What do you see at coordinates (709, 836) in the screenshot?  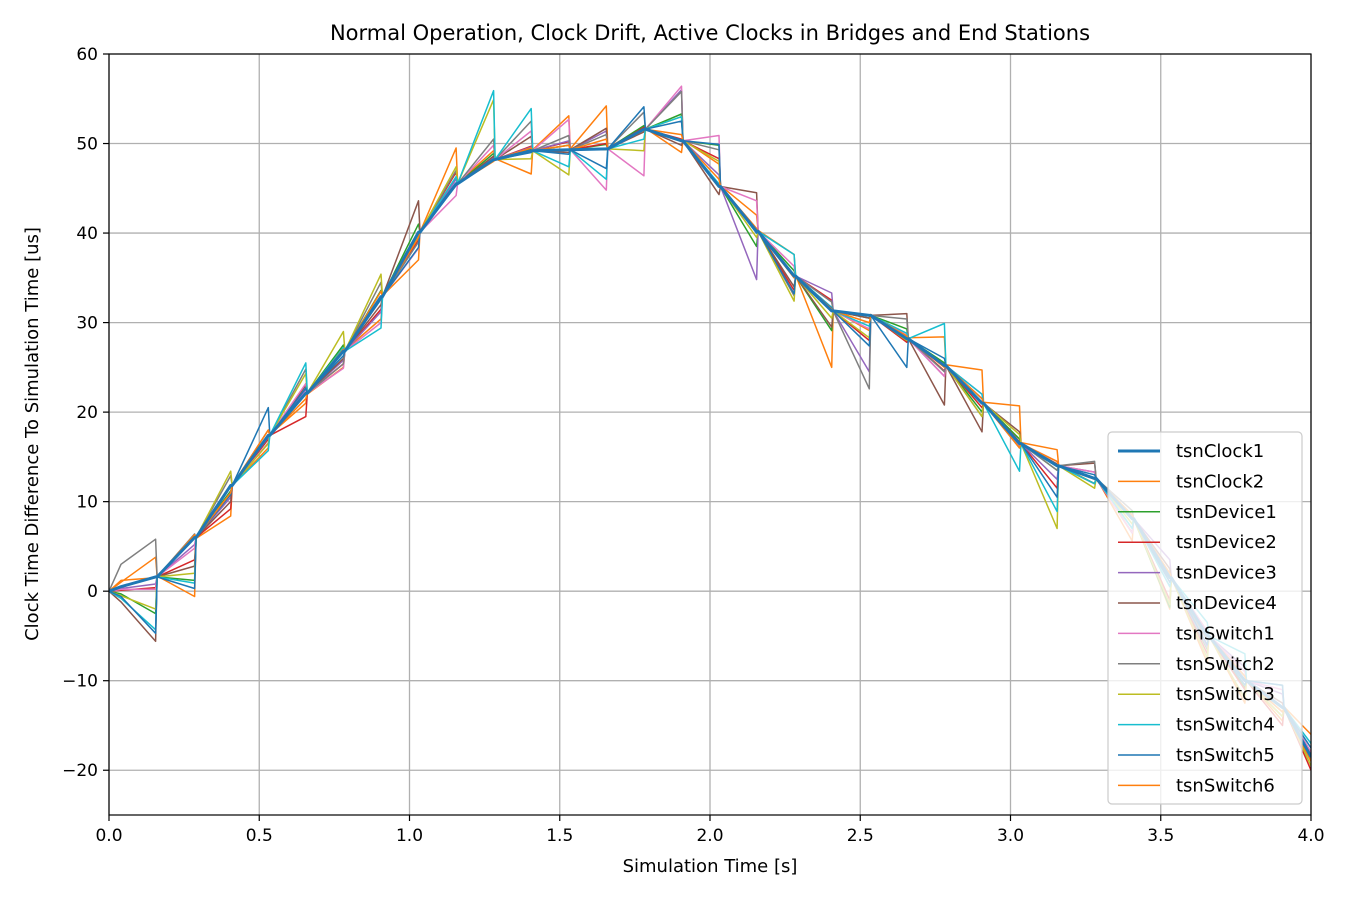 I see `x-tick-label: 2.0` at bounding box center [709, 836].